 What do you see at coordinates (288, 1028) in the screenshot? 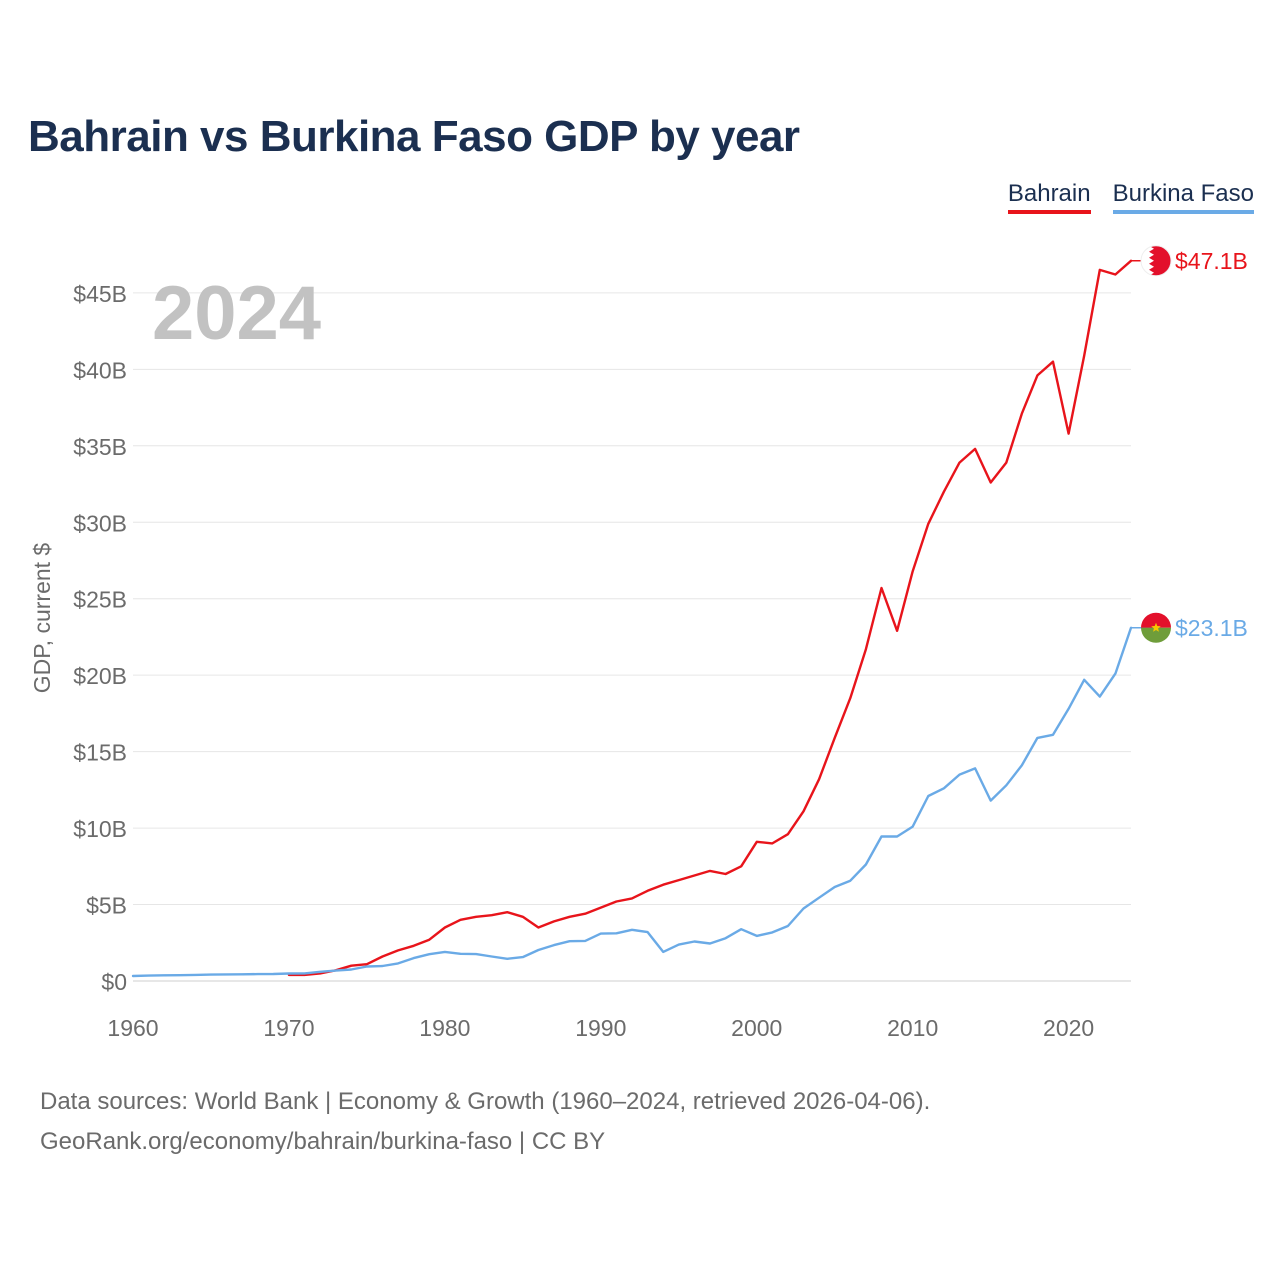
I see `x-tick-label: 1970` at bounding box center [288, 1028].